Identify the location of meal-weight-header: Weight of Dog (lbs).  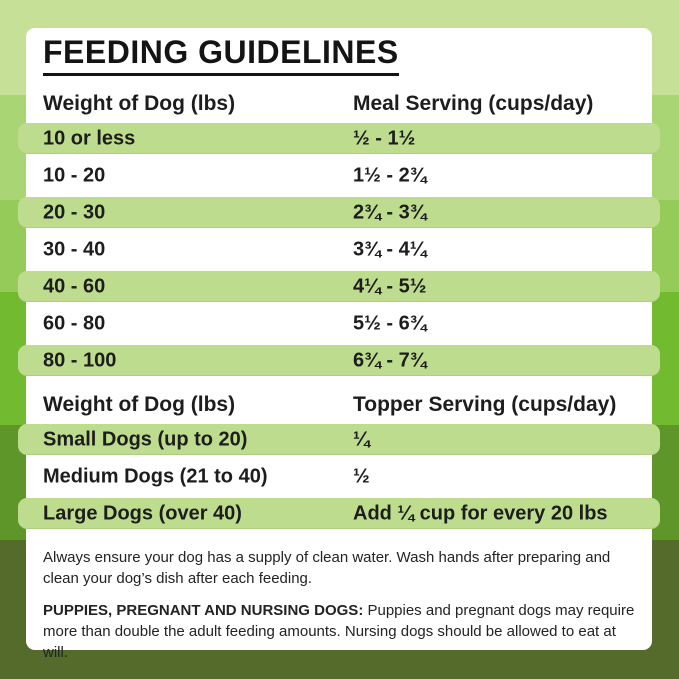
(139, 103).